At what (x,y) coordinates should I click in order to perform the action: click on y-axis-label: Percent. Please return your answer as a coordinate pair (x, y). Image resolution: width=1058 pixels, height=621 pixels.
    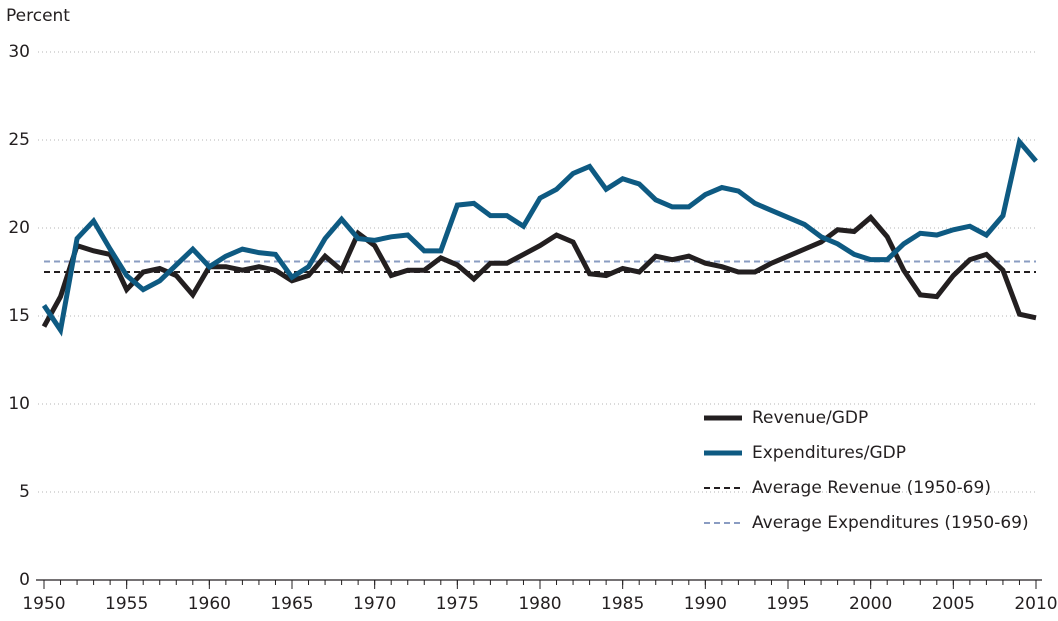
    Looking at the image, I should click on (38, 16).